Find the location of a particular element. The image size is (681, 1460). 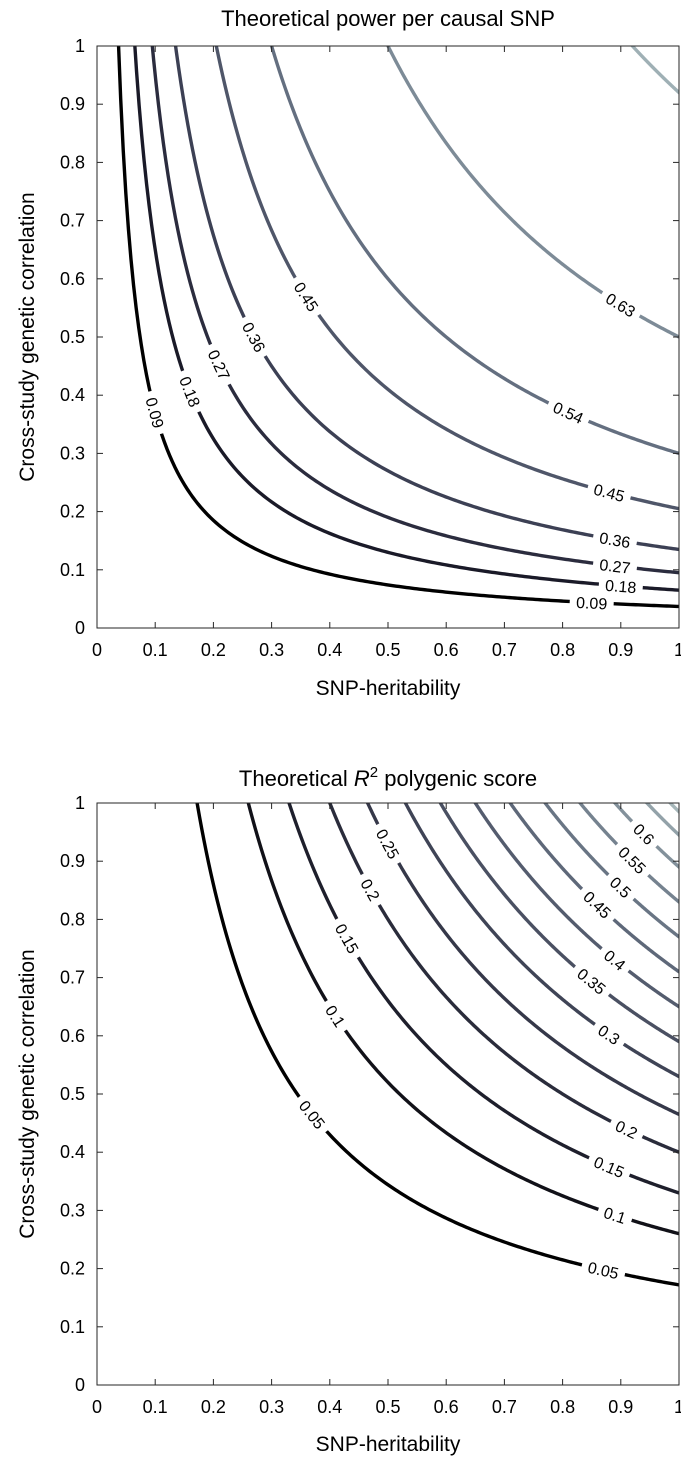

chart-title: Theoretical power per causal SNP is located at coordinates (388, 18).